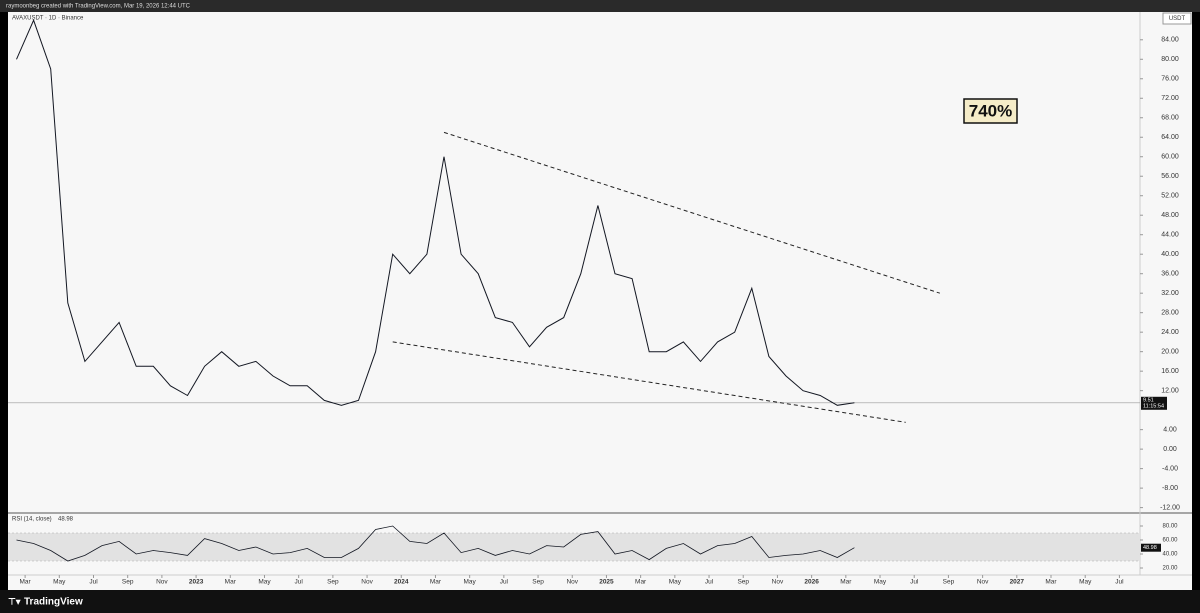 The height and width of the screenshot is (613, 1200). I want to click on x-tick-label: 2026, so click(811, 582).